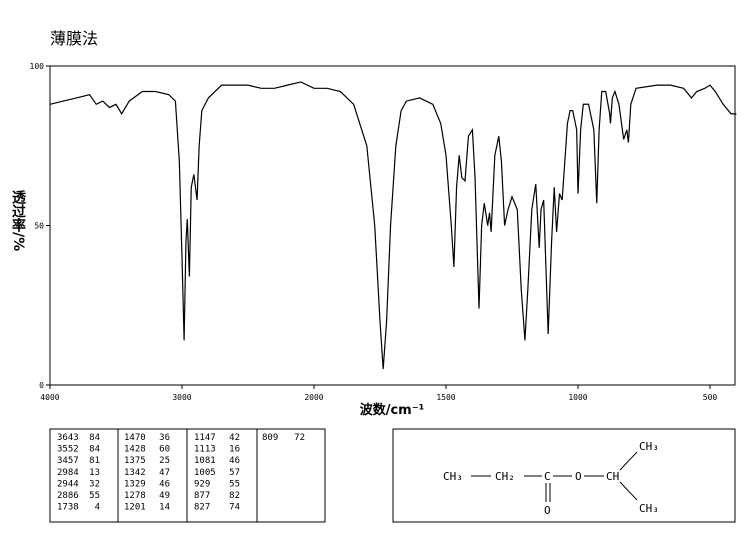 The height and width of the screenshot is (543, 748). I want to click on peak-transmittance: 13, so click(94, 473).